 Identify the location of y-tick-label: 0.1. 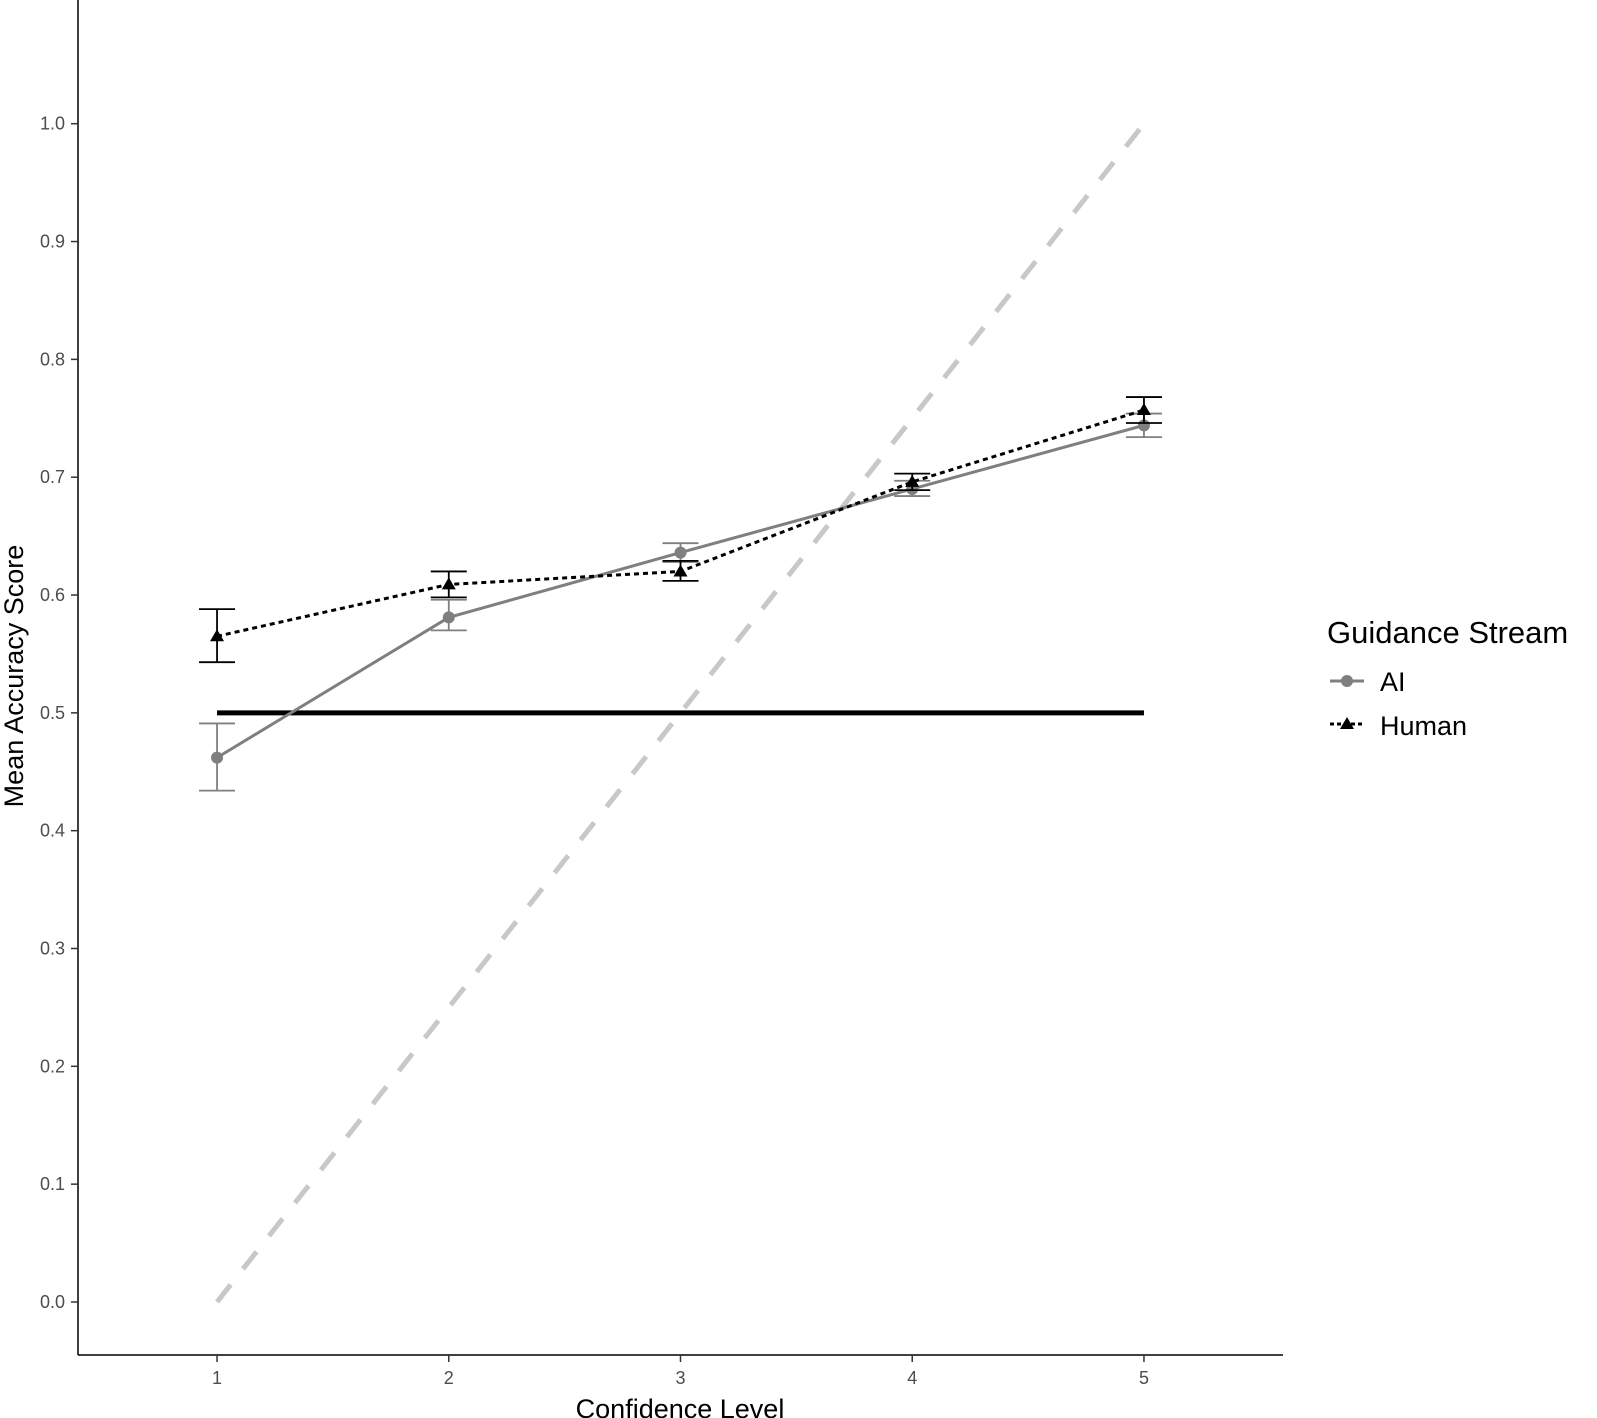
(52, 1184).